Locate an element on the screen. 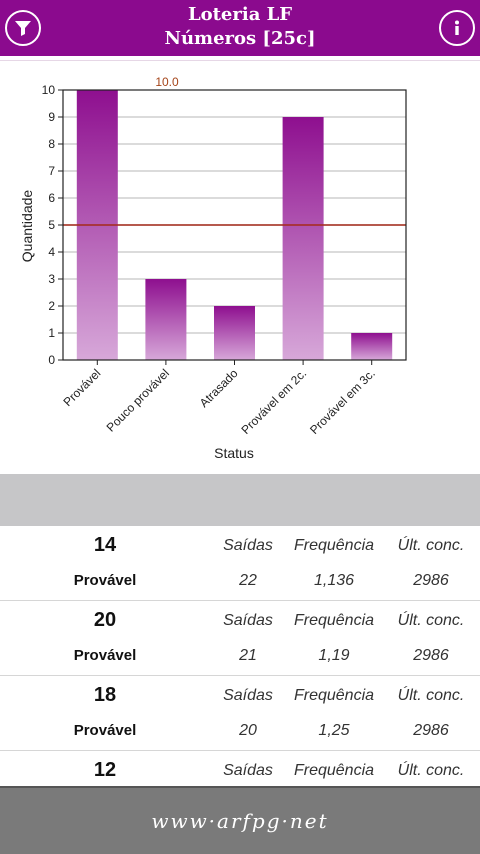 This screenshot has width=480, height=854. y-tick-label: 3 is located at coordinates (51, 279).